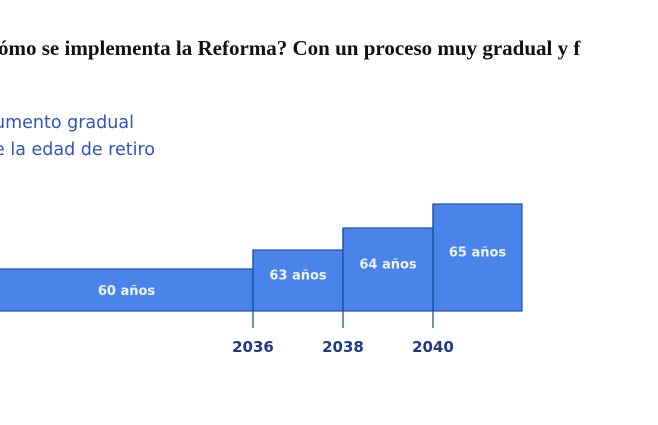 The width and height of the screenshot is (658, 425). I want to click on bar-value-label: 63 años, so click(298, 276).